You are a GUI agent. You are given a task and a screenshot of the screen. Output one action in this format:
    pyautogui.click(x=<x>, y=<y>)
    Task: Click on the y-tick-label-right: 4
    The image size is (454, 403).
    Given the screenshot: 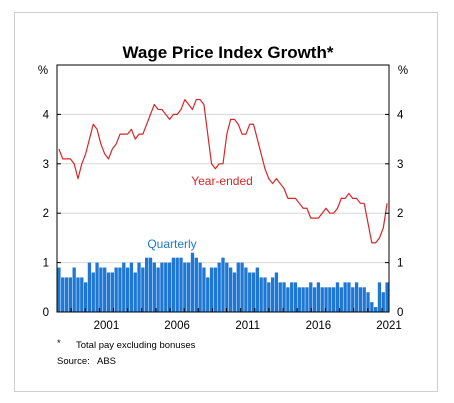 What is the action you would take?
    pyautogui.click(x=400, y=115)
    